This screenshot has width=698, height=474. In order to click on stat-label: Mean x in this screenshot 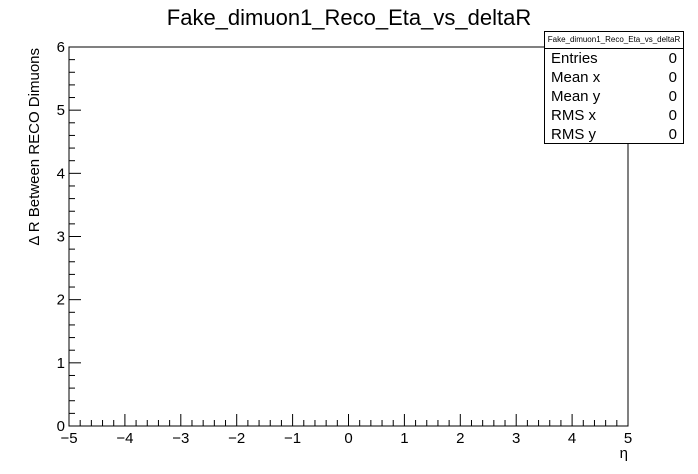, I will do `click(576, 77)`.